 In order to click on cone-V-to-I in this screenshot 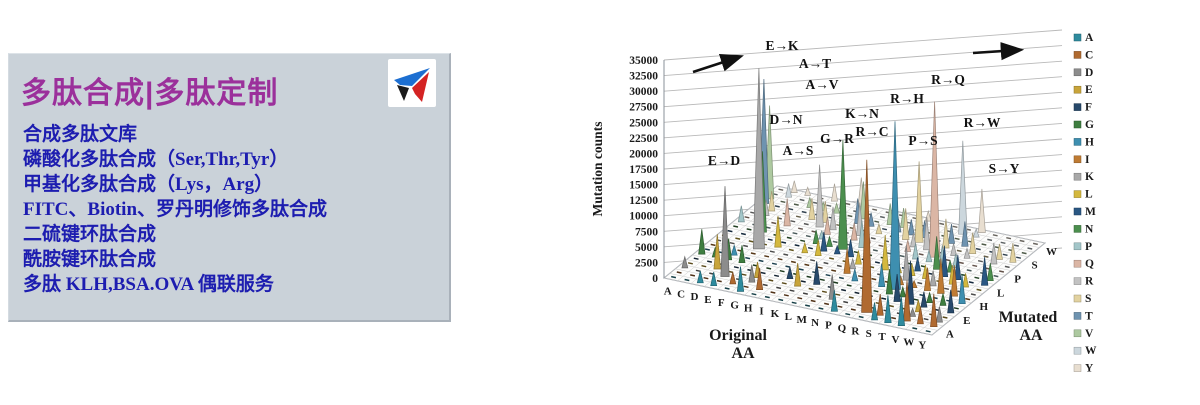, I will do `click(941, 276)`.